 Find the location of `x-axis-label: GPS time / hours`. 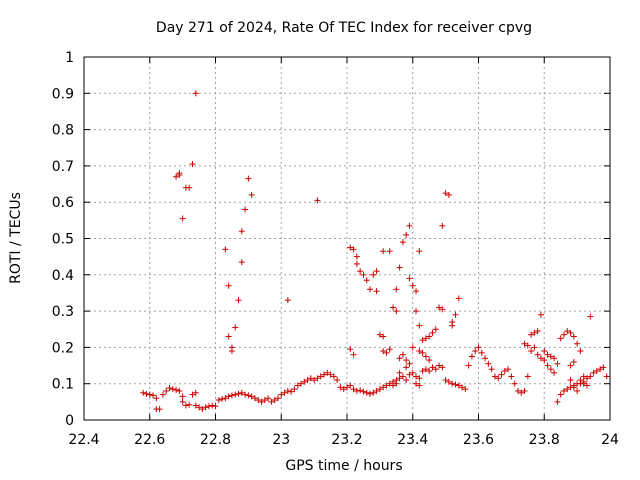

x-axis-label: GPS time / hours is located at coordinates (343, 466).